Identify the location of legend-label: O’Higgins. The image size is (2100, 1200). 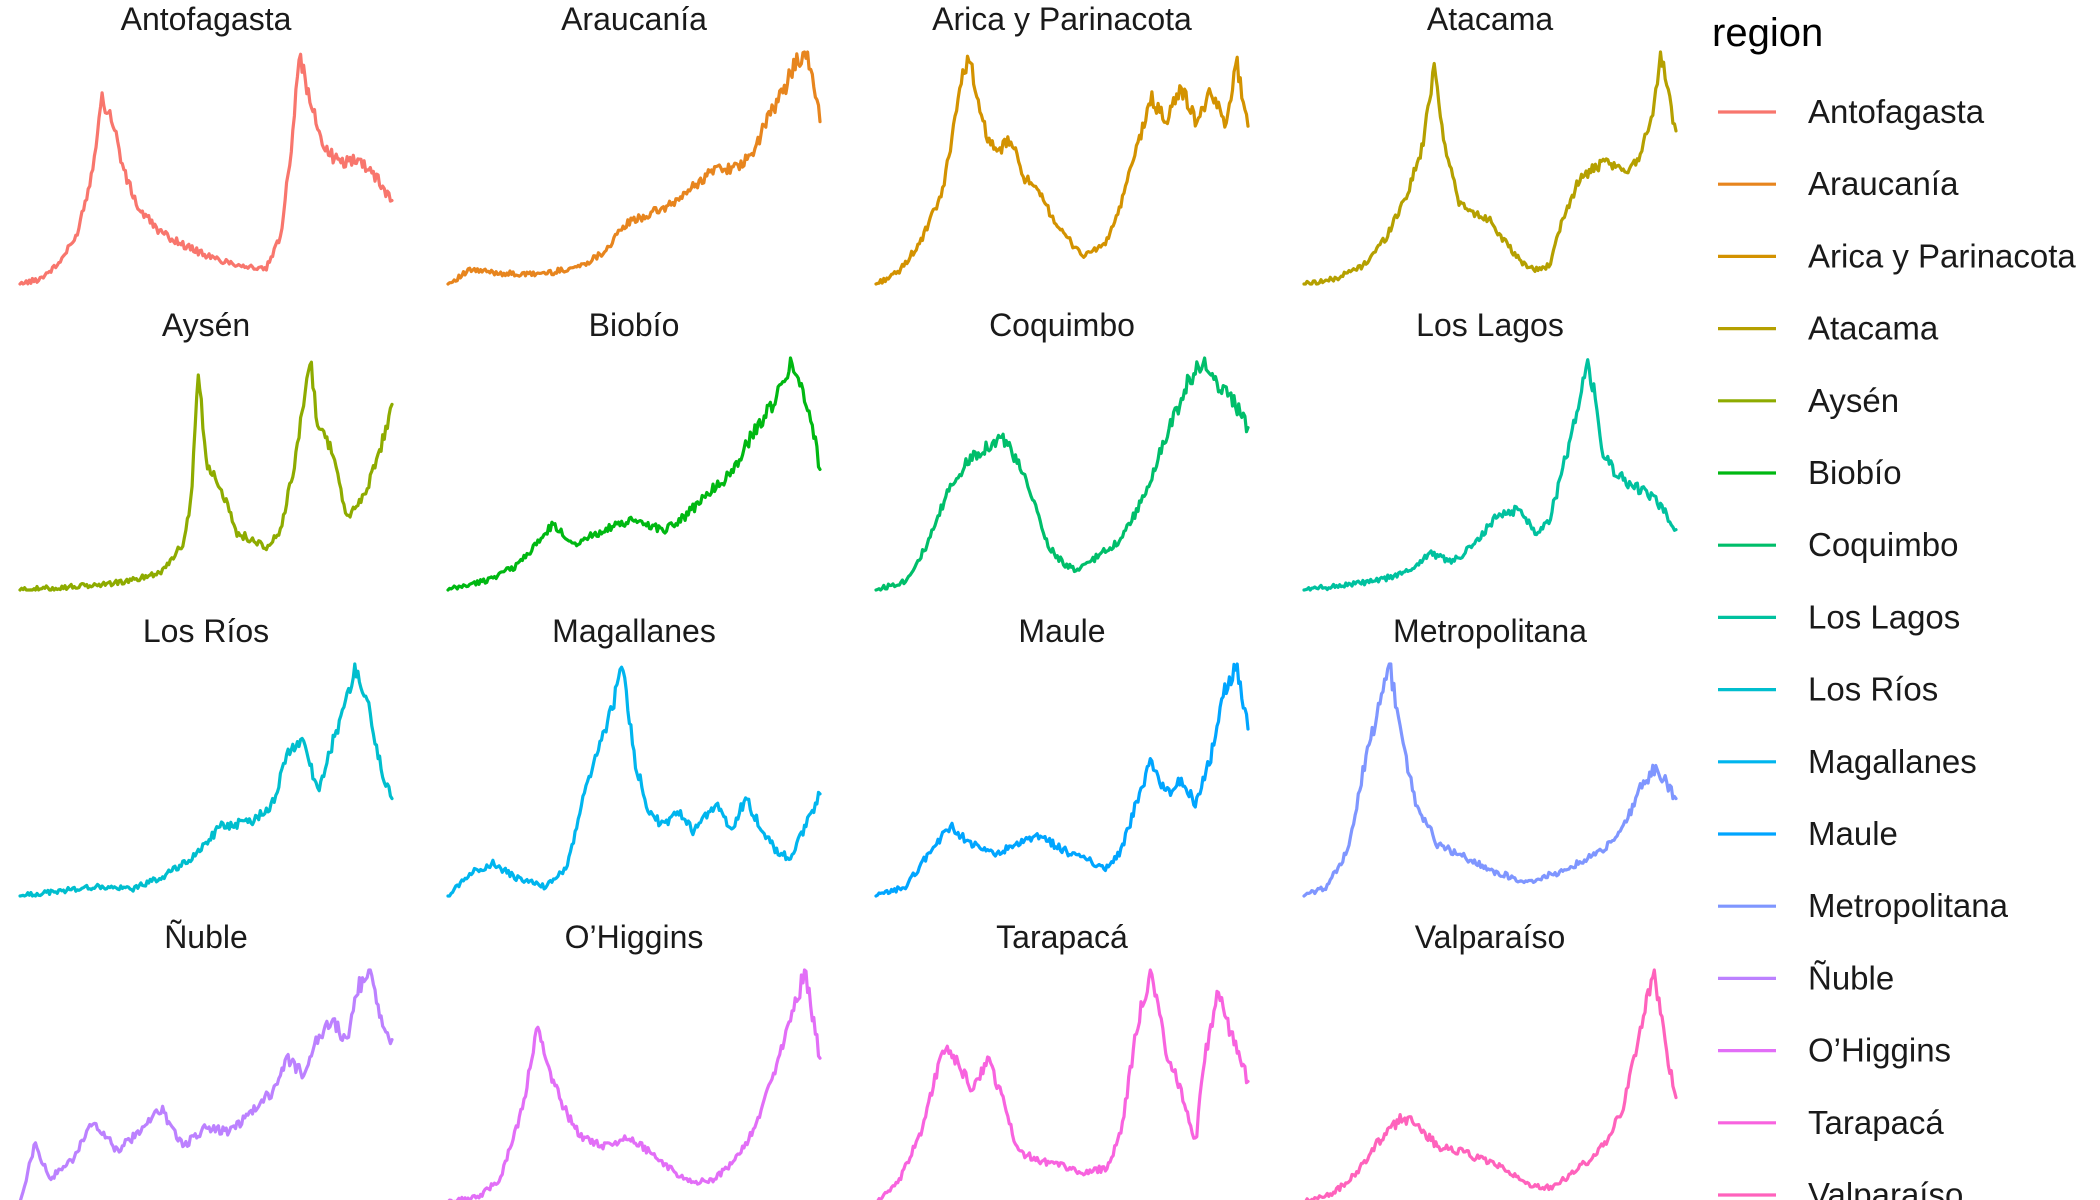
(1879, 1050).